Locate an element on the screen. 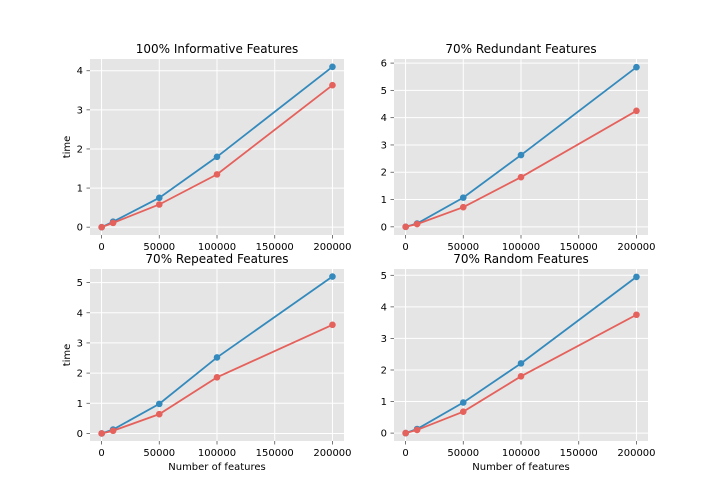 This screenshot has height=504, width=720. subplot-title: 100% Informative Features is located at coordinates (217, 49).